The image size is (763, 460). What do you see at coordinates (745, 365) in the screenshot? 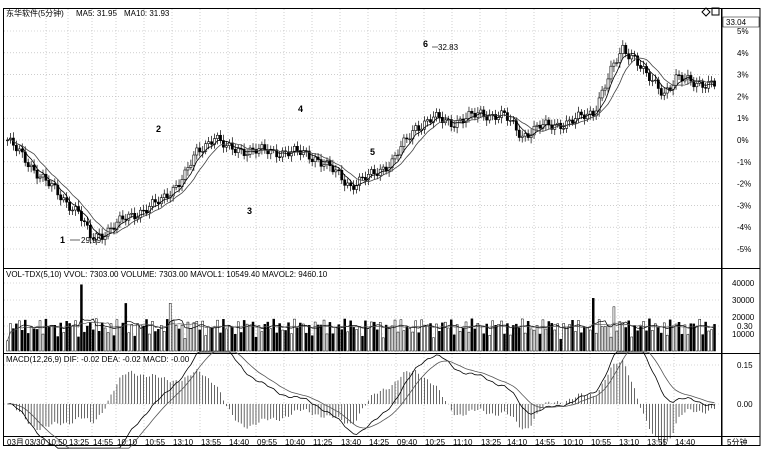
I see `macd-axis: 0.30 0.15 0.00` at bounding box center [745, 365].